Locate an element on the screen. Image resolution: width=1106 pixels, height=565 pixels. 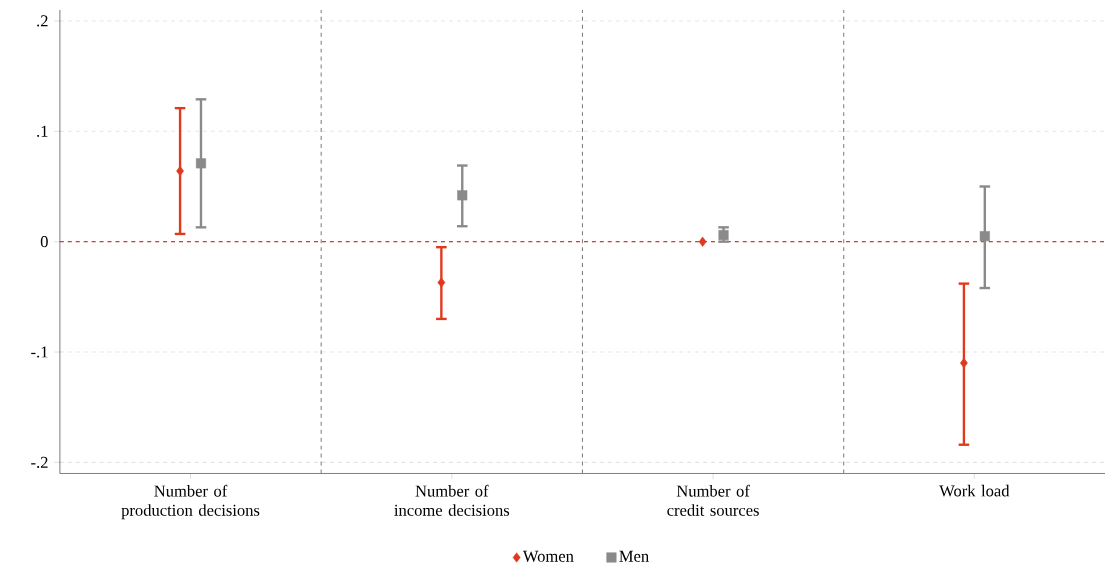
x-tick-label: Number of credit sources is located at coordinates (713, 500).